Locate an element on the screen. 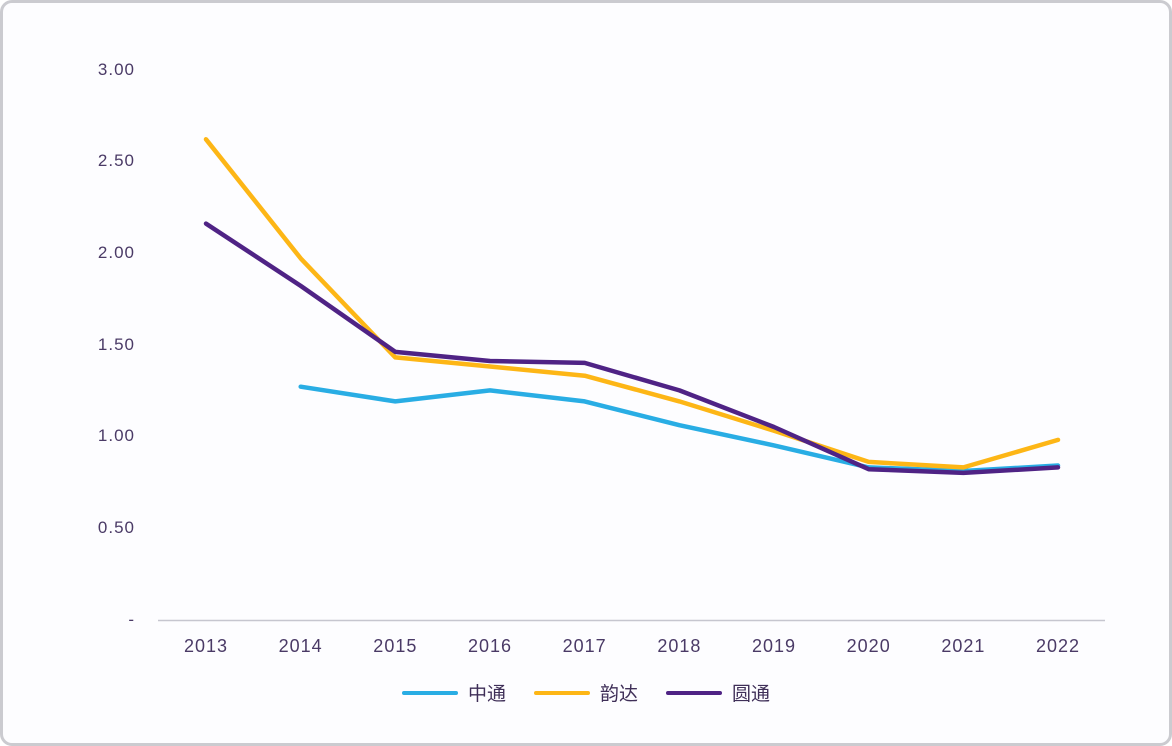 This screenshot has height=746, width=1172. x-tick-label: 2014 is located at coordinates (300, 646).